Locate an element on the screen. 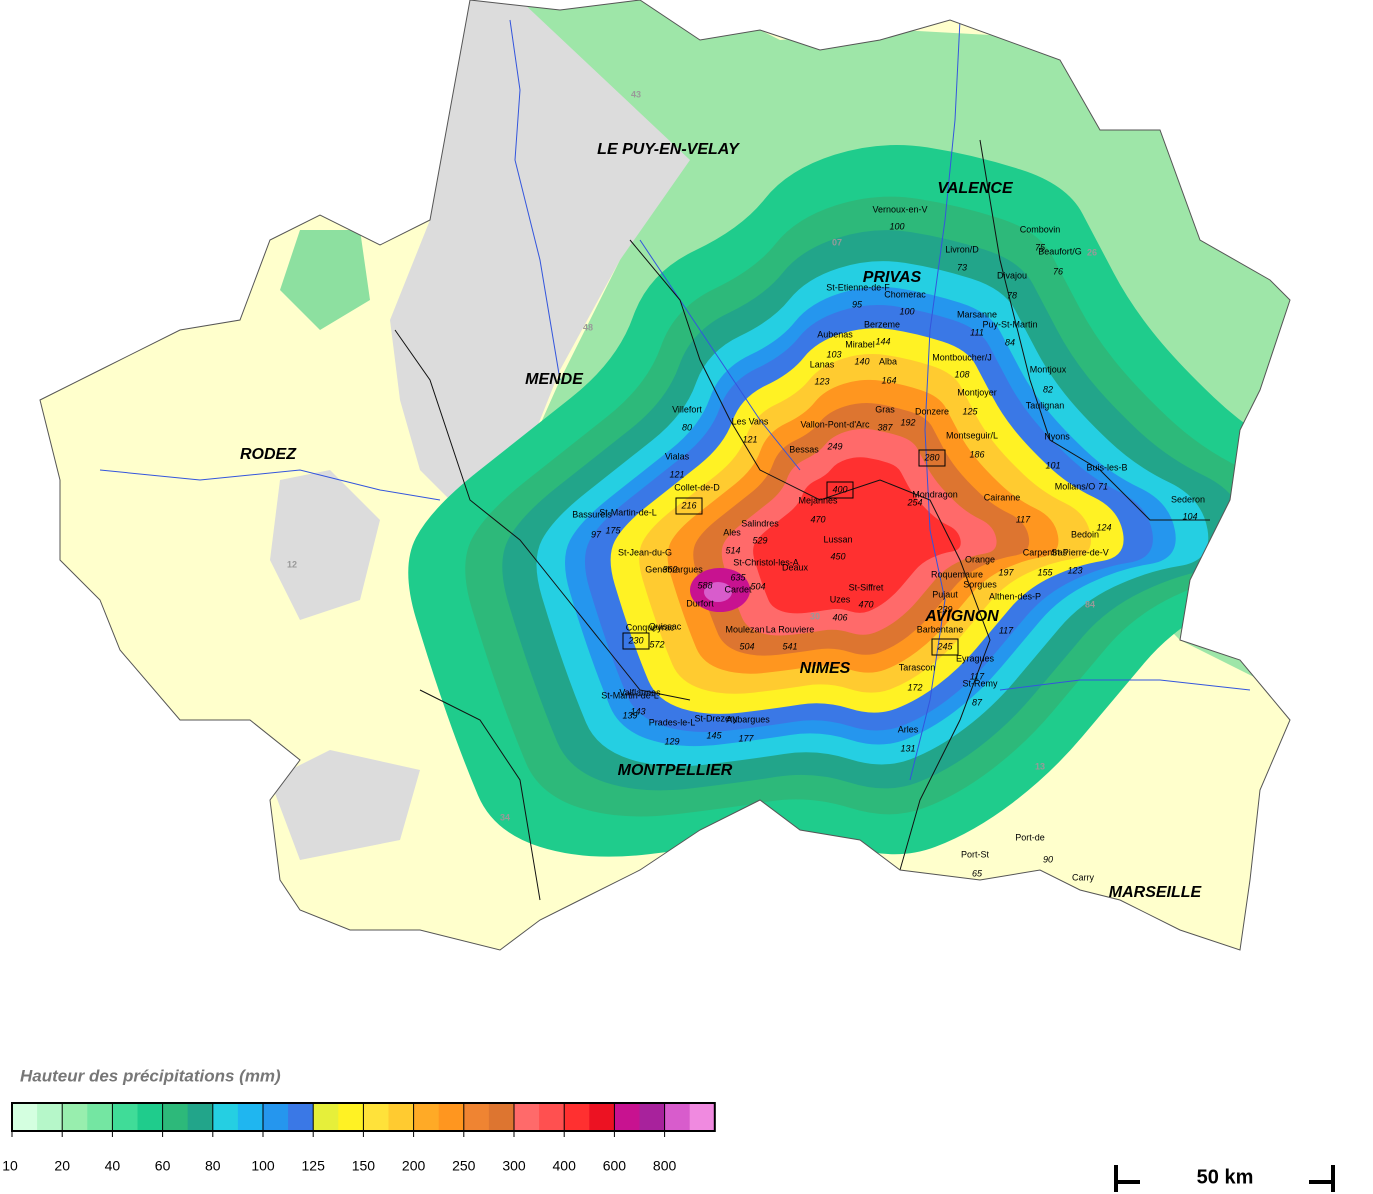 The height and width of the screenshot is (1194, 1373). station-name: St-Siffret is located at coordinates (866, 587).